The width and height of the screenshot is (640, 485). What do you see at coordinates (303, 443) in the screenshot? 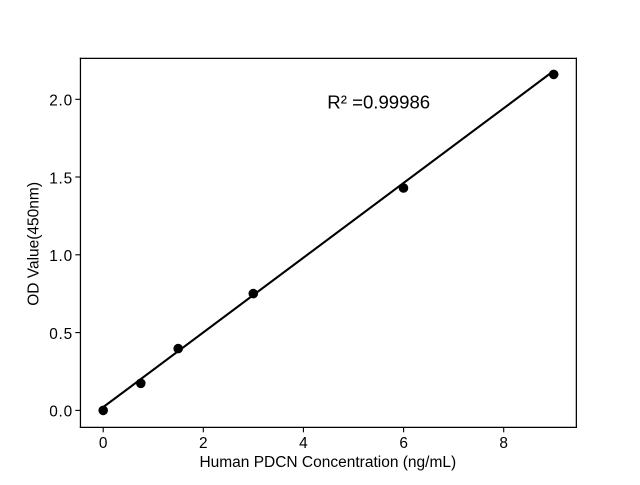
I see `svg-text: 4` at bounding box center [303, 443].